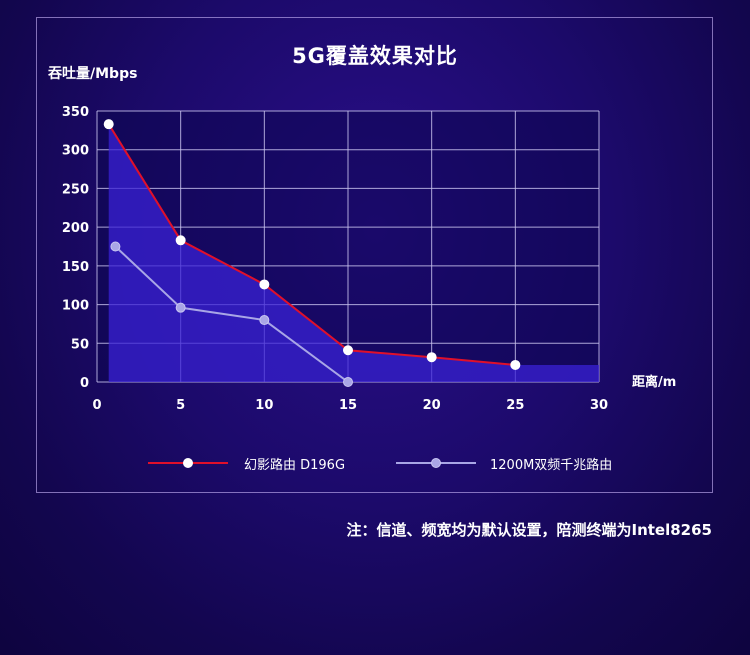 The height and width of the screenshot is (655, 750). What do you see at coordinates (264, 405) in the screenshot?
I see `x-tick-label-10: 10` at bounding box center [264, 405].